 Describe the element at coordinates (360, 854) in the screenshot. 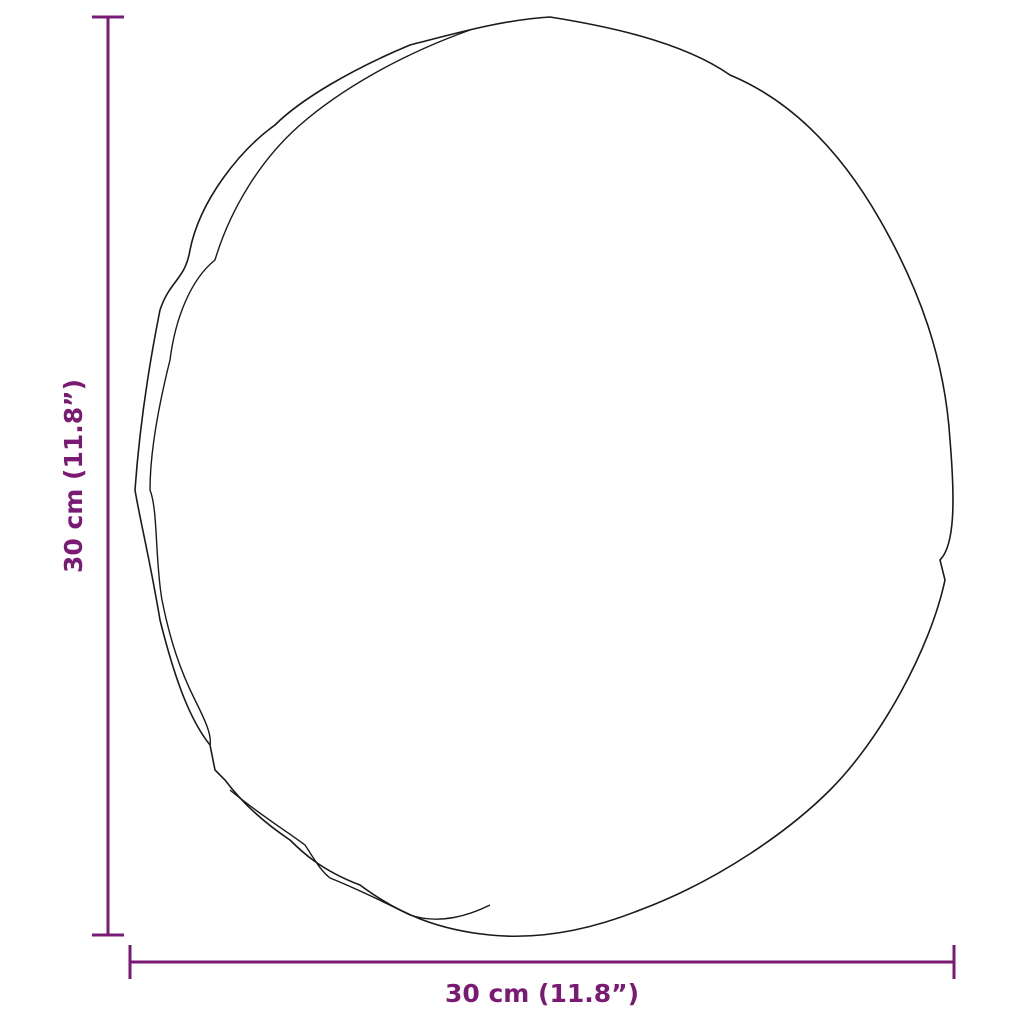

I see `mirror-inner-edge-bottom` at that location.